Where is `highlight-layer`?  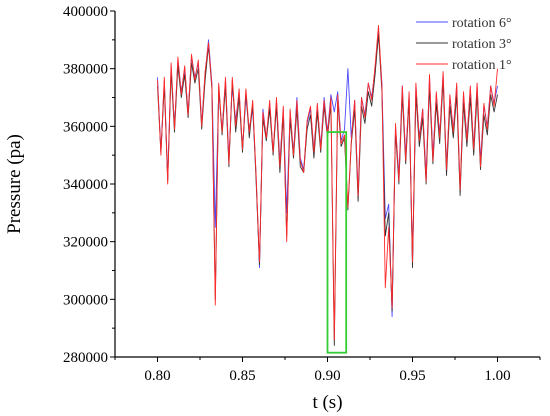
highlight-layer is located at coordinates (337, 242).